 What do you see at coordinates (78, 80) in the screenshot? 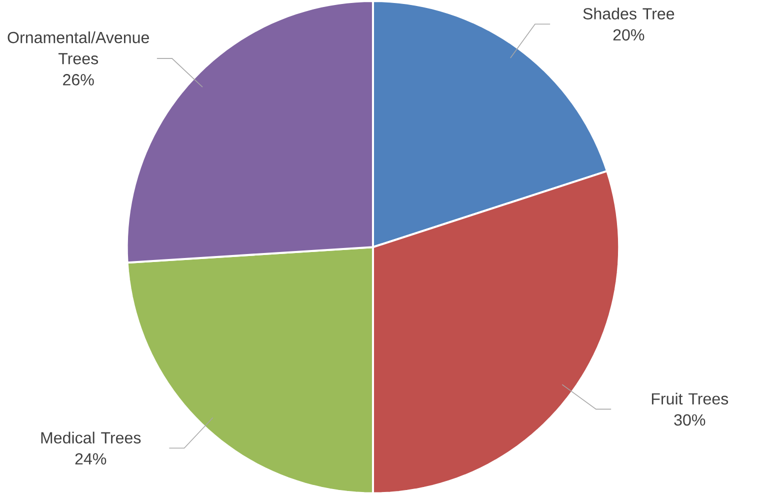
I see `data-label: 26%` at bounding box center [78, 80].